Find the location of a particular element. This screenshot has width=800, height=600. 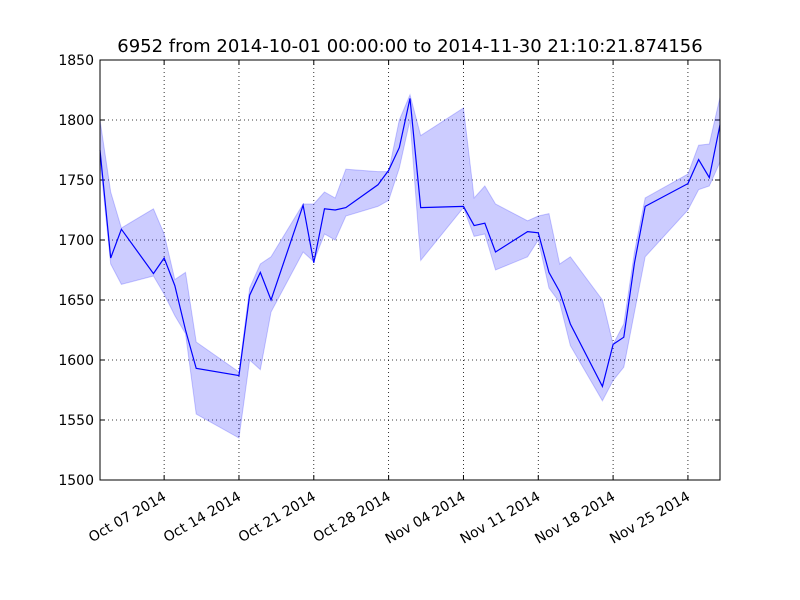

y-tick-label: 1750 is located at coordinates (76, 181).